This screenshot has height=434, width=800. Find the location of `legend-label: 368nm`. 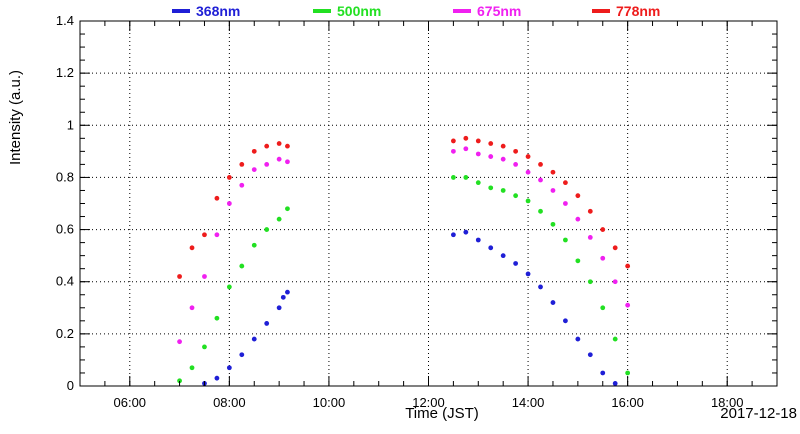

legend-label: 368nm is located at coordinates (218, 11).